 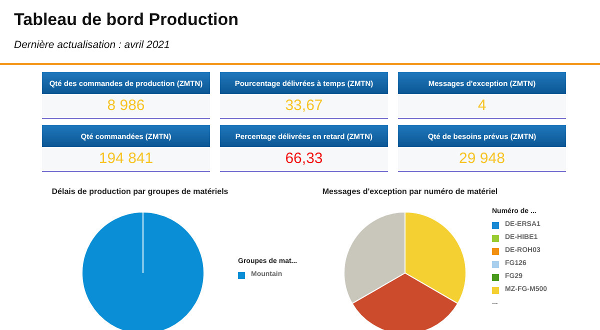 I want to click on text: 33,67, so click(x=304, y=105).